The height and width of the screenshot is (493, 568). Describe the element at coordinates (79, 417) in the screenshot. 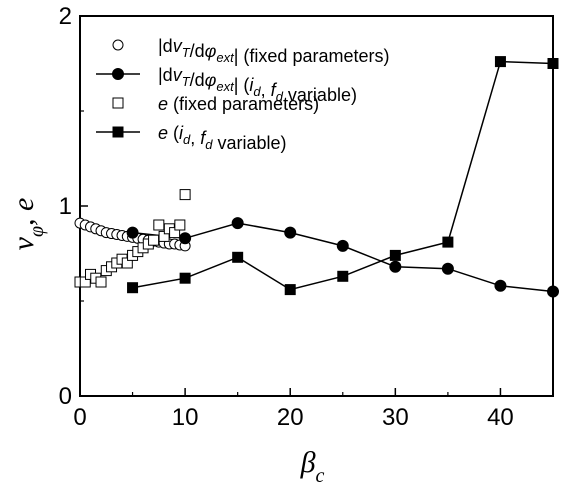

I see `x-tick-label: 0` at that location.